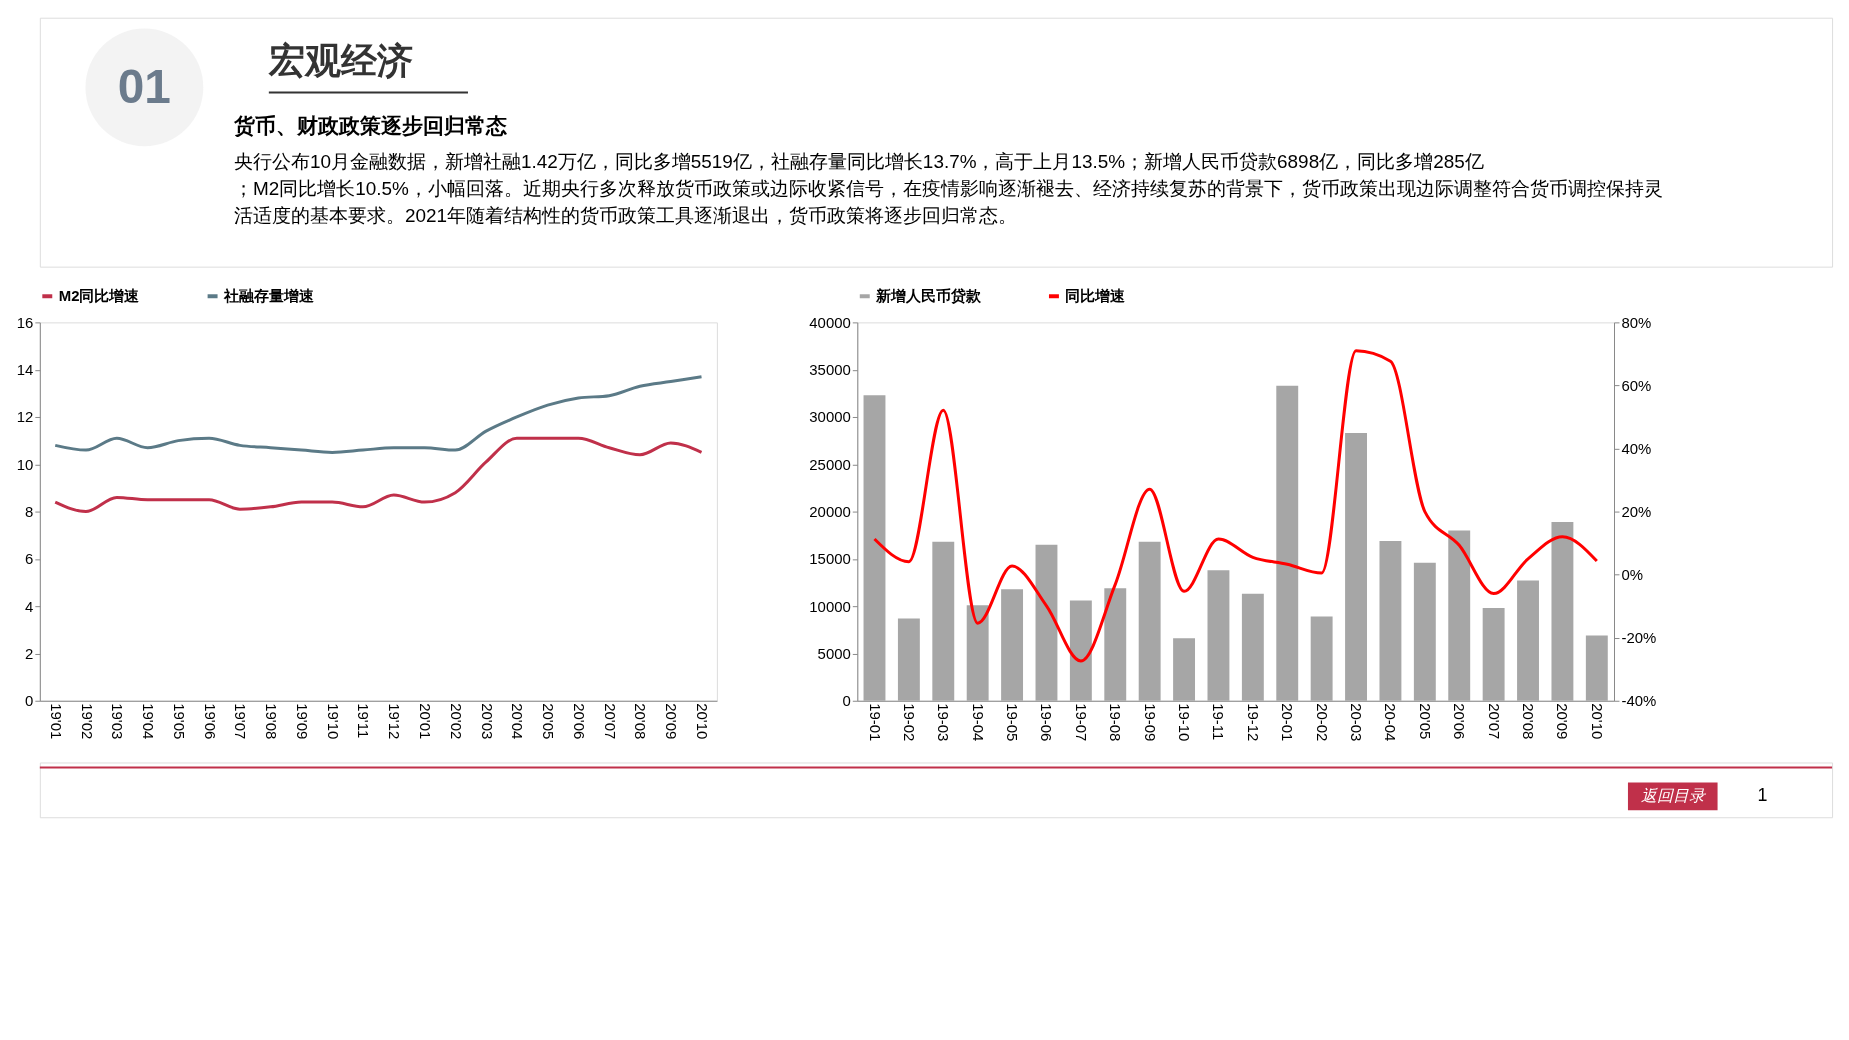  I want to click on x-tick-label: 19'09, so click(302, 721).